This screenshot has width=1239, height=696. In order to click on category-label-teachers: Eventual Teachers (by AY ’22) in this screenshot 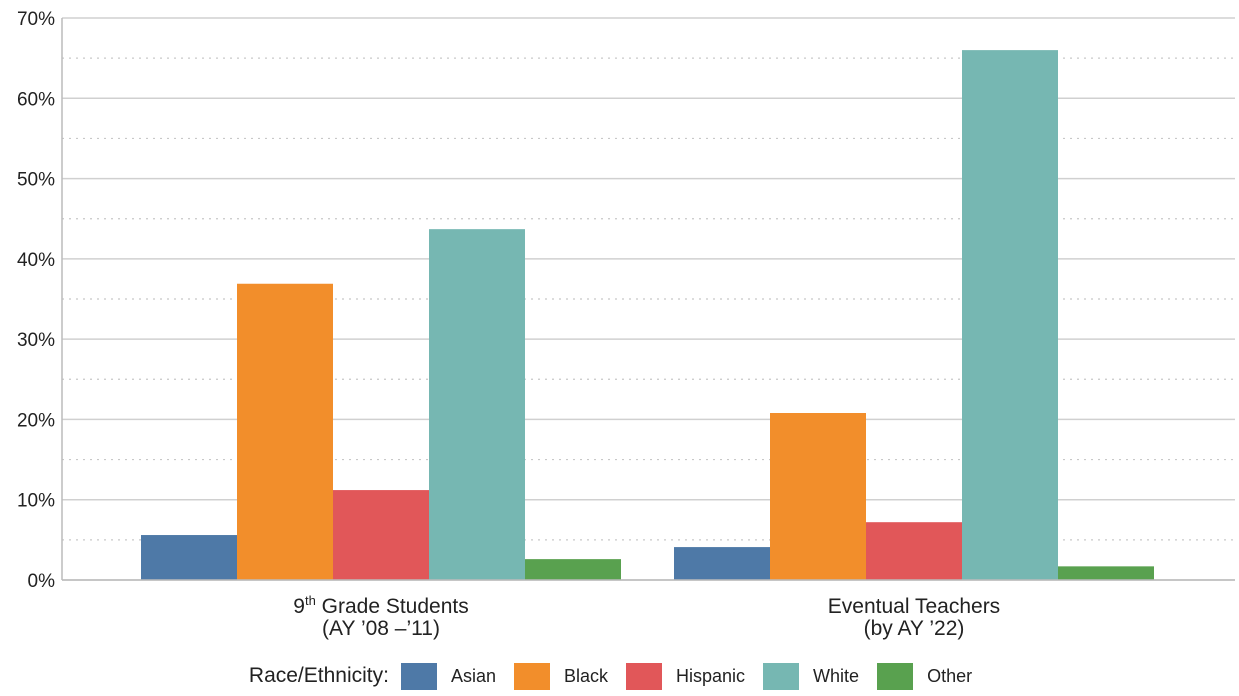, I will do `click(914, 618)`.